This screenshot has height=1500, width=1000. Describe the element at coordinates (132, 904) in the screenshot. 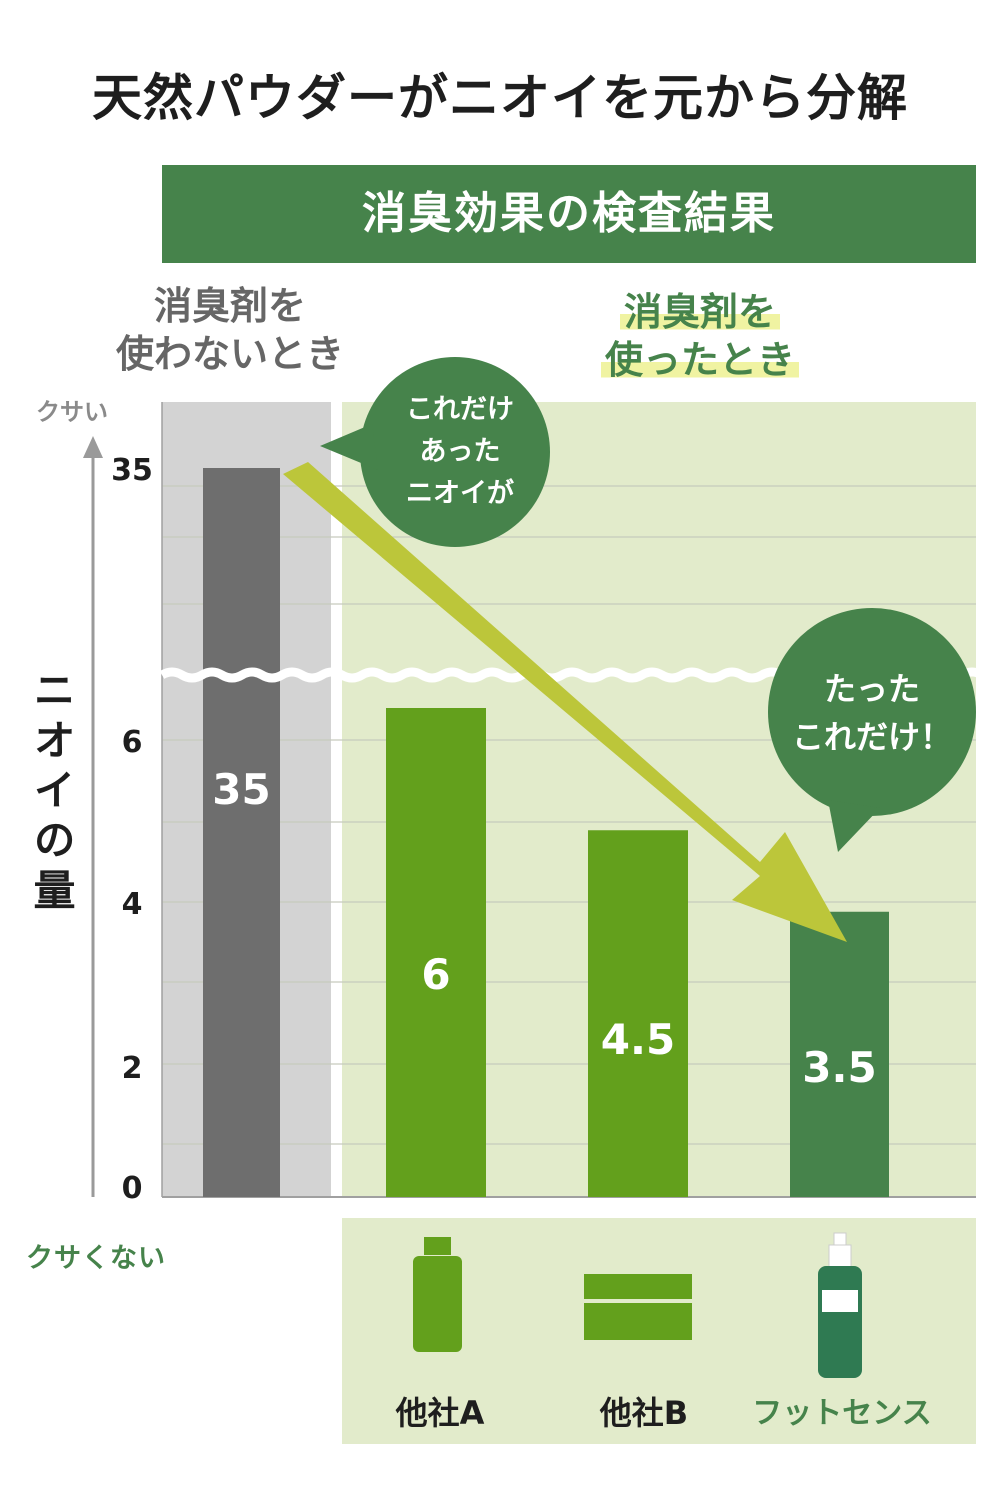

I see `y-tick-label-4: 4` at that location.